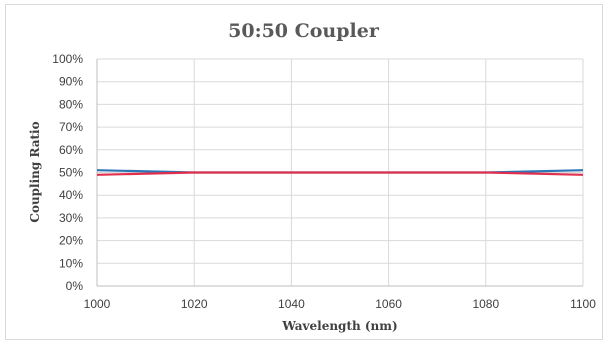 This screenshot has height=343, width=607. I want to click on series-lines, so click(340, 172).